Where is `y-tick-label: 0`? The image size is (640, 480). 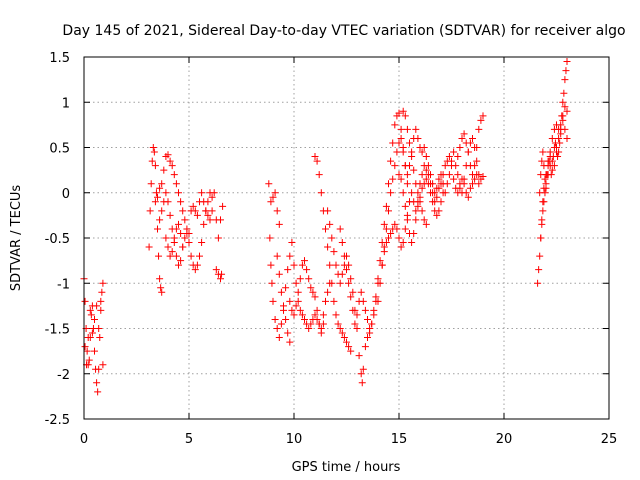 y-tick-label: 0 is located at coordinates (66, 194).